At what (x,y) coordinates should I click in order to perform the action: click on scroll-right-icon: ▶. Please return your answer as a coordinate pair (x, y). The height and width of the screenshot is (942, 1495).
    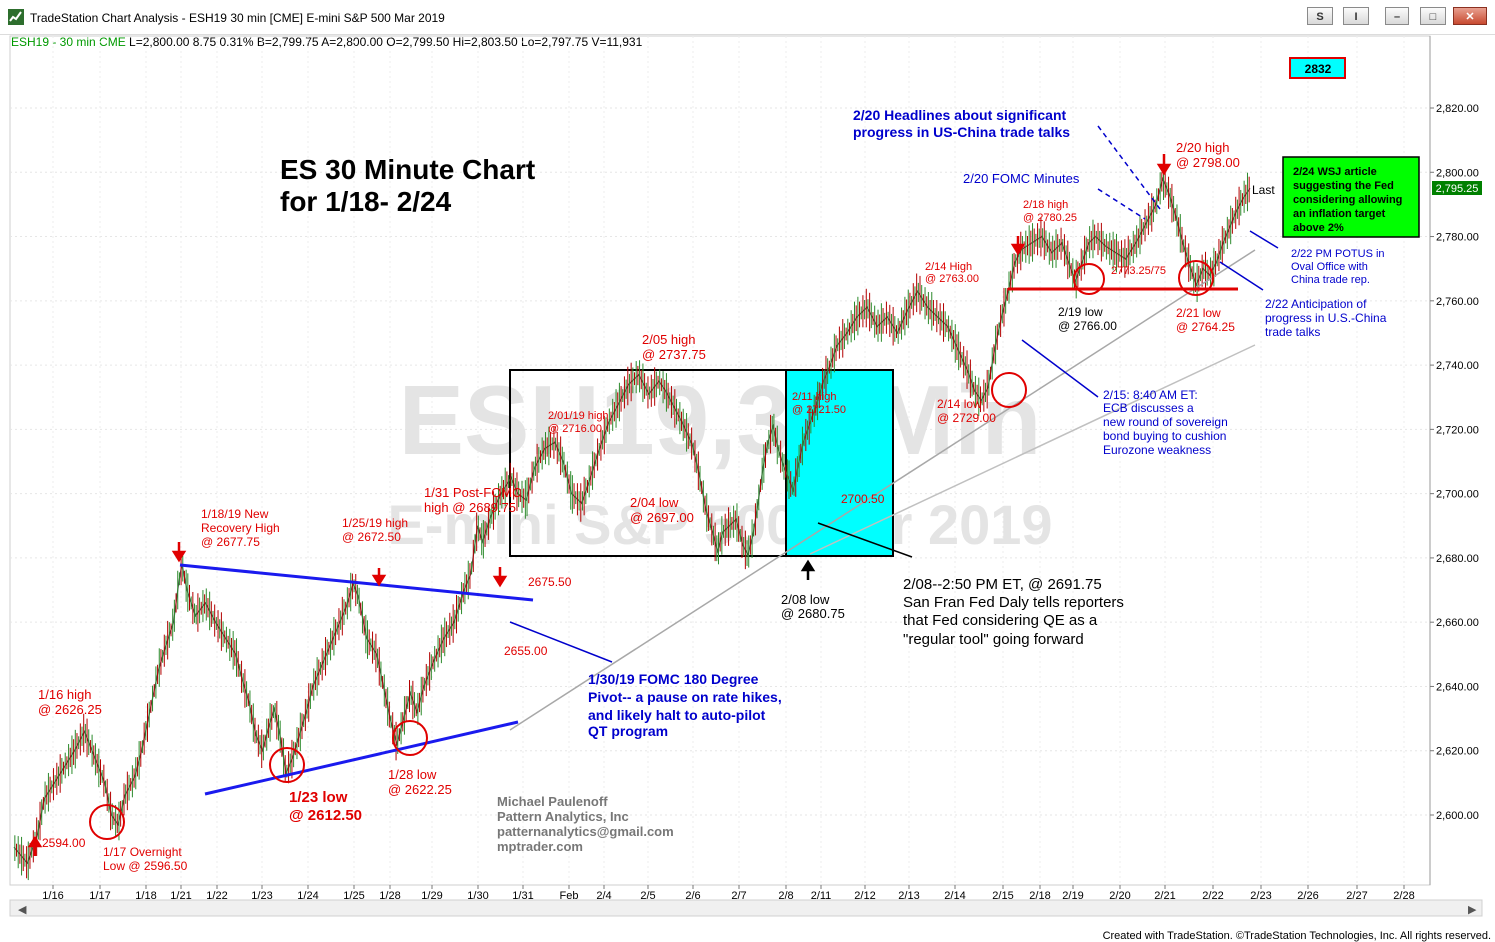
    Looking at the image, I should click on (1472, 910).